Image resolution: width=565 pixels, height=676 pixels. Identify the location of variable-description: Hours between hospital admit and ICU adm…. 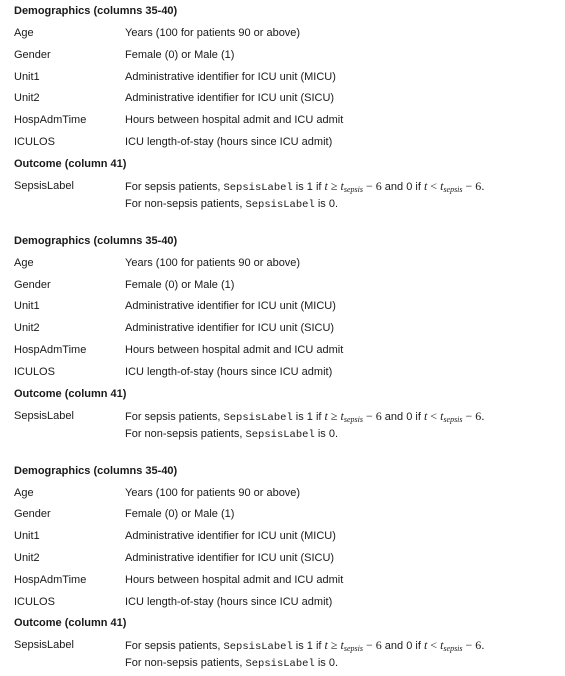
(345, 354).